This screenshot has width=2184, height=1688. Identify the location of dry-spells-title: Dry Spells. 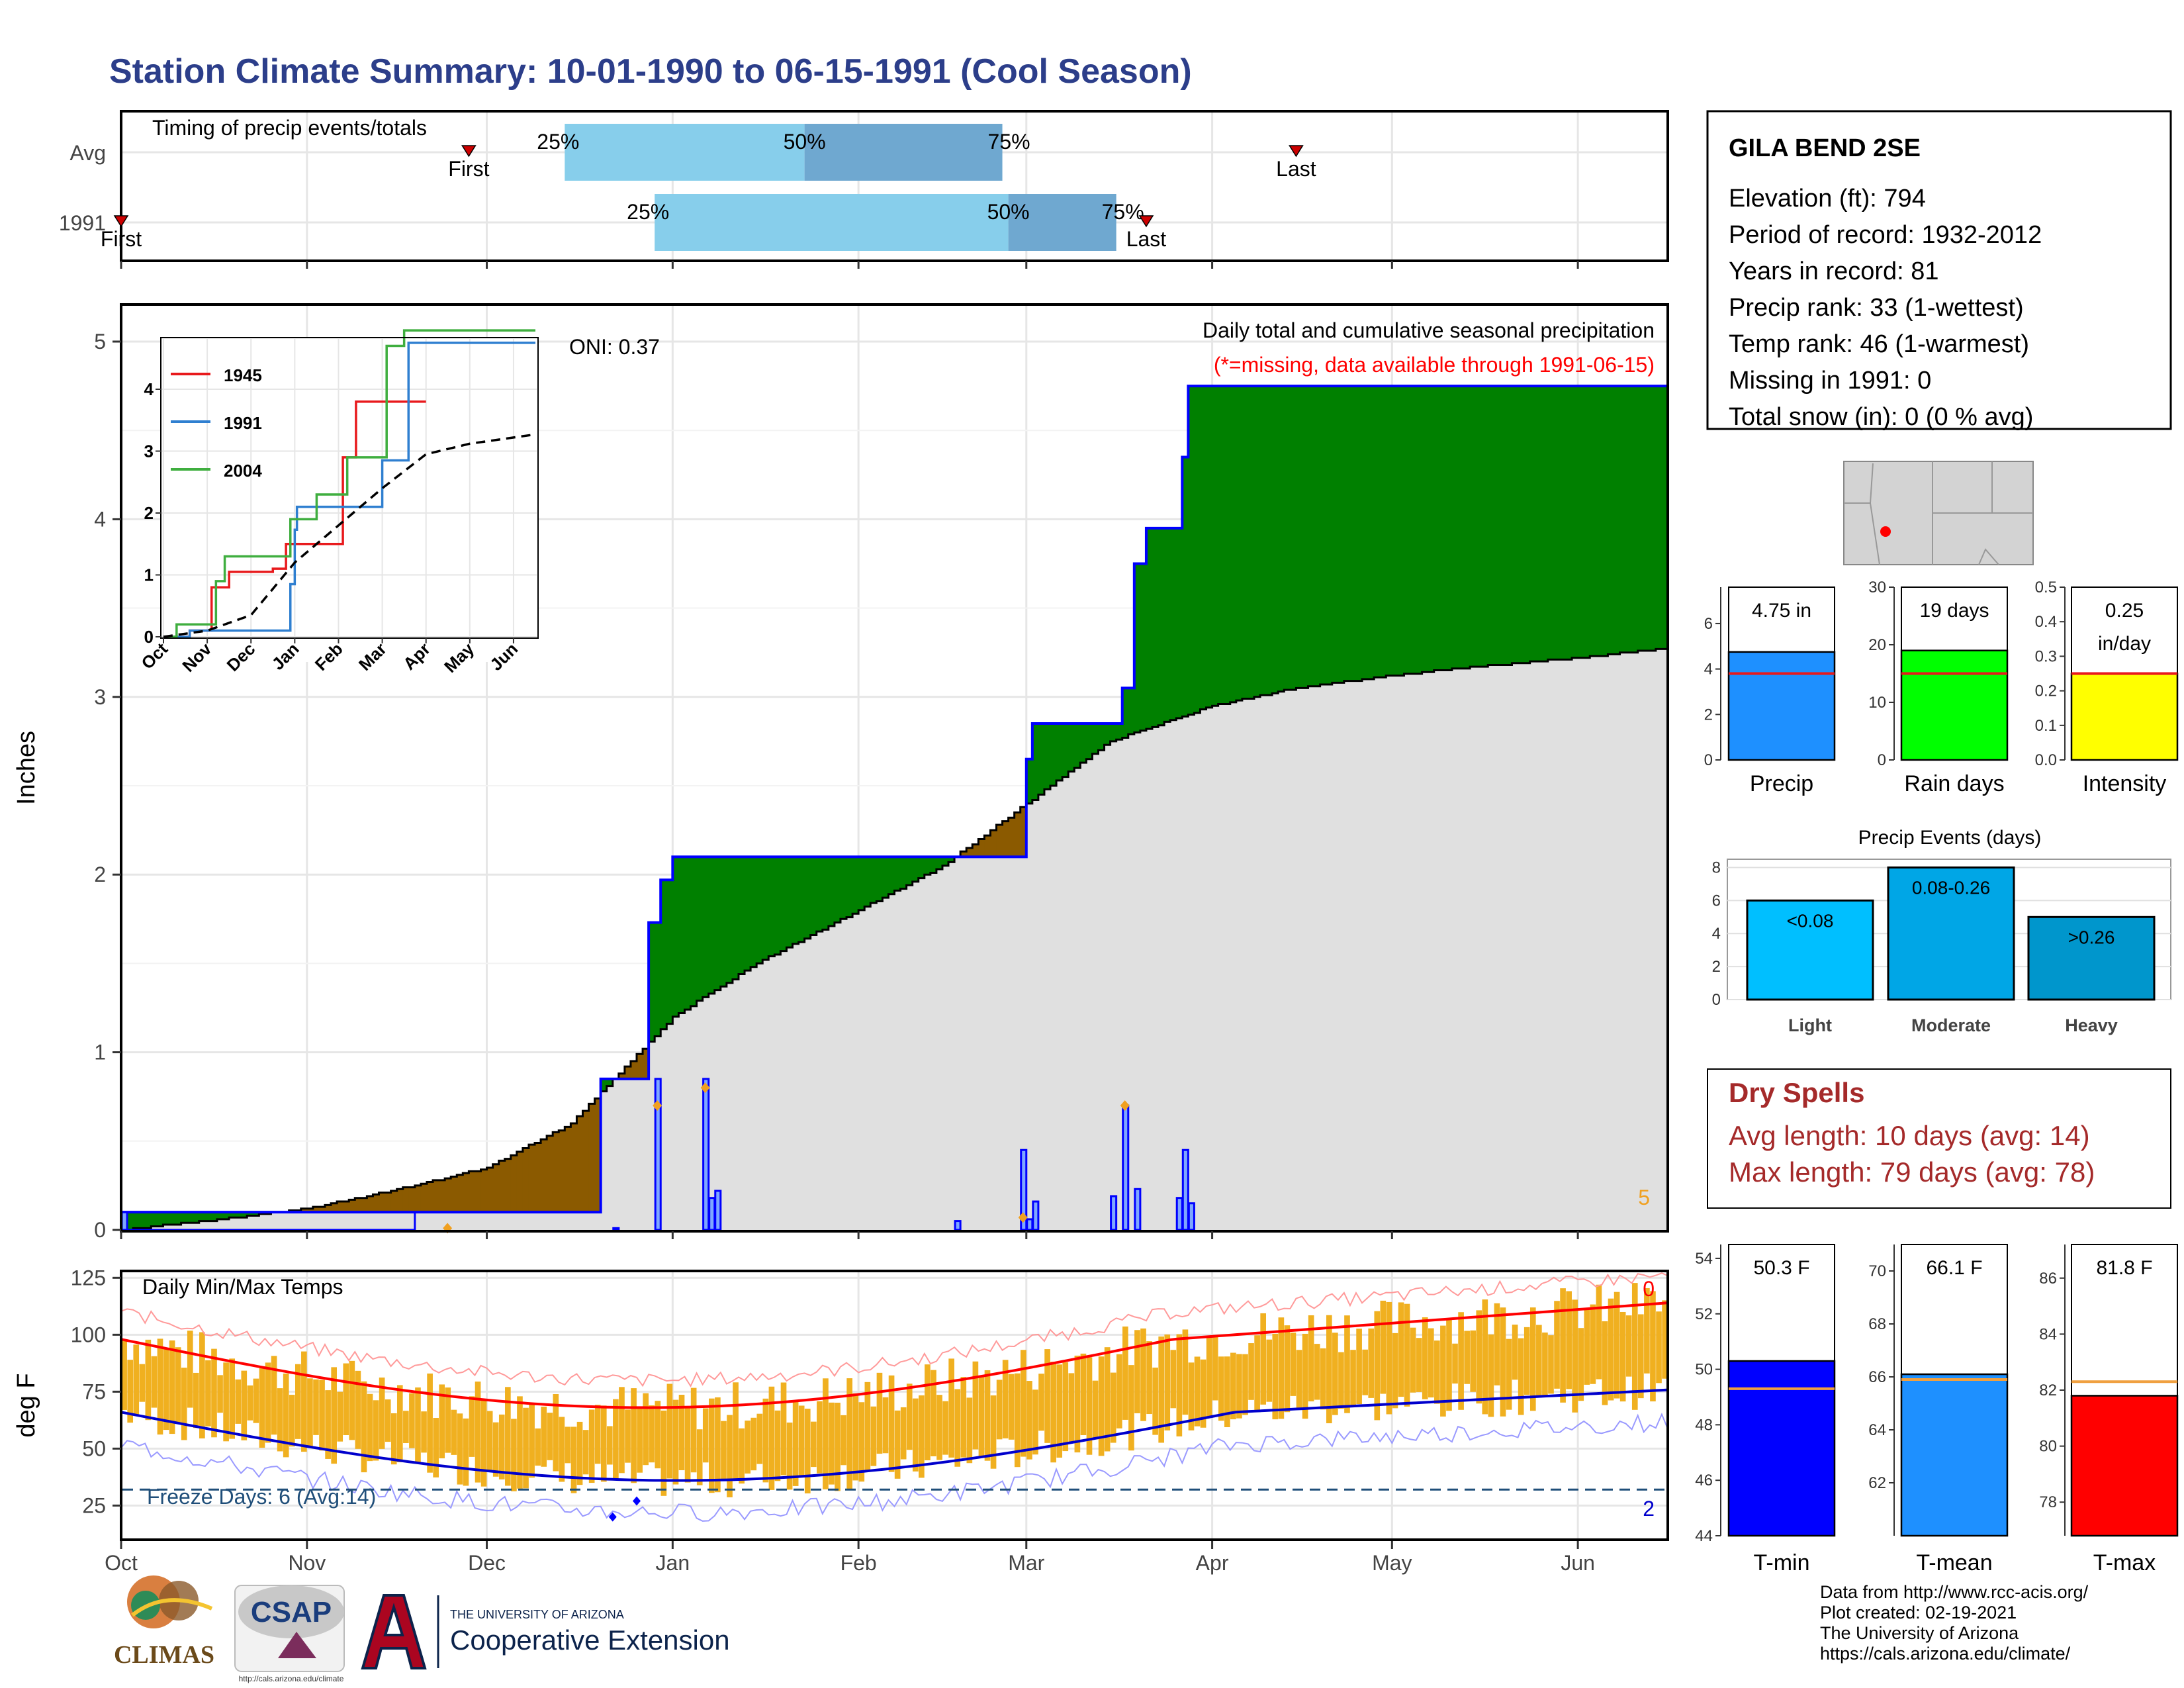
(1797, 1092).